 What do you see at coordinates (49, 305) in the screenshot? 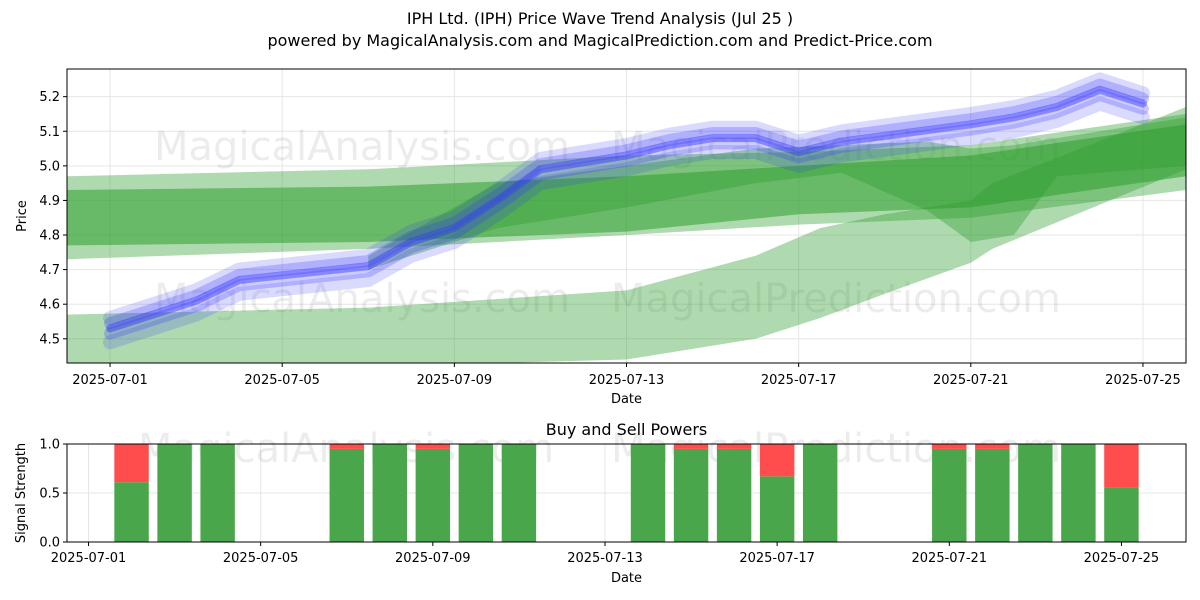
I see `y-tick-label: 4.6` at bounding box center [49, 305].